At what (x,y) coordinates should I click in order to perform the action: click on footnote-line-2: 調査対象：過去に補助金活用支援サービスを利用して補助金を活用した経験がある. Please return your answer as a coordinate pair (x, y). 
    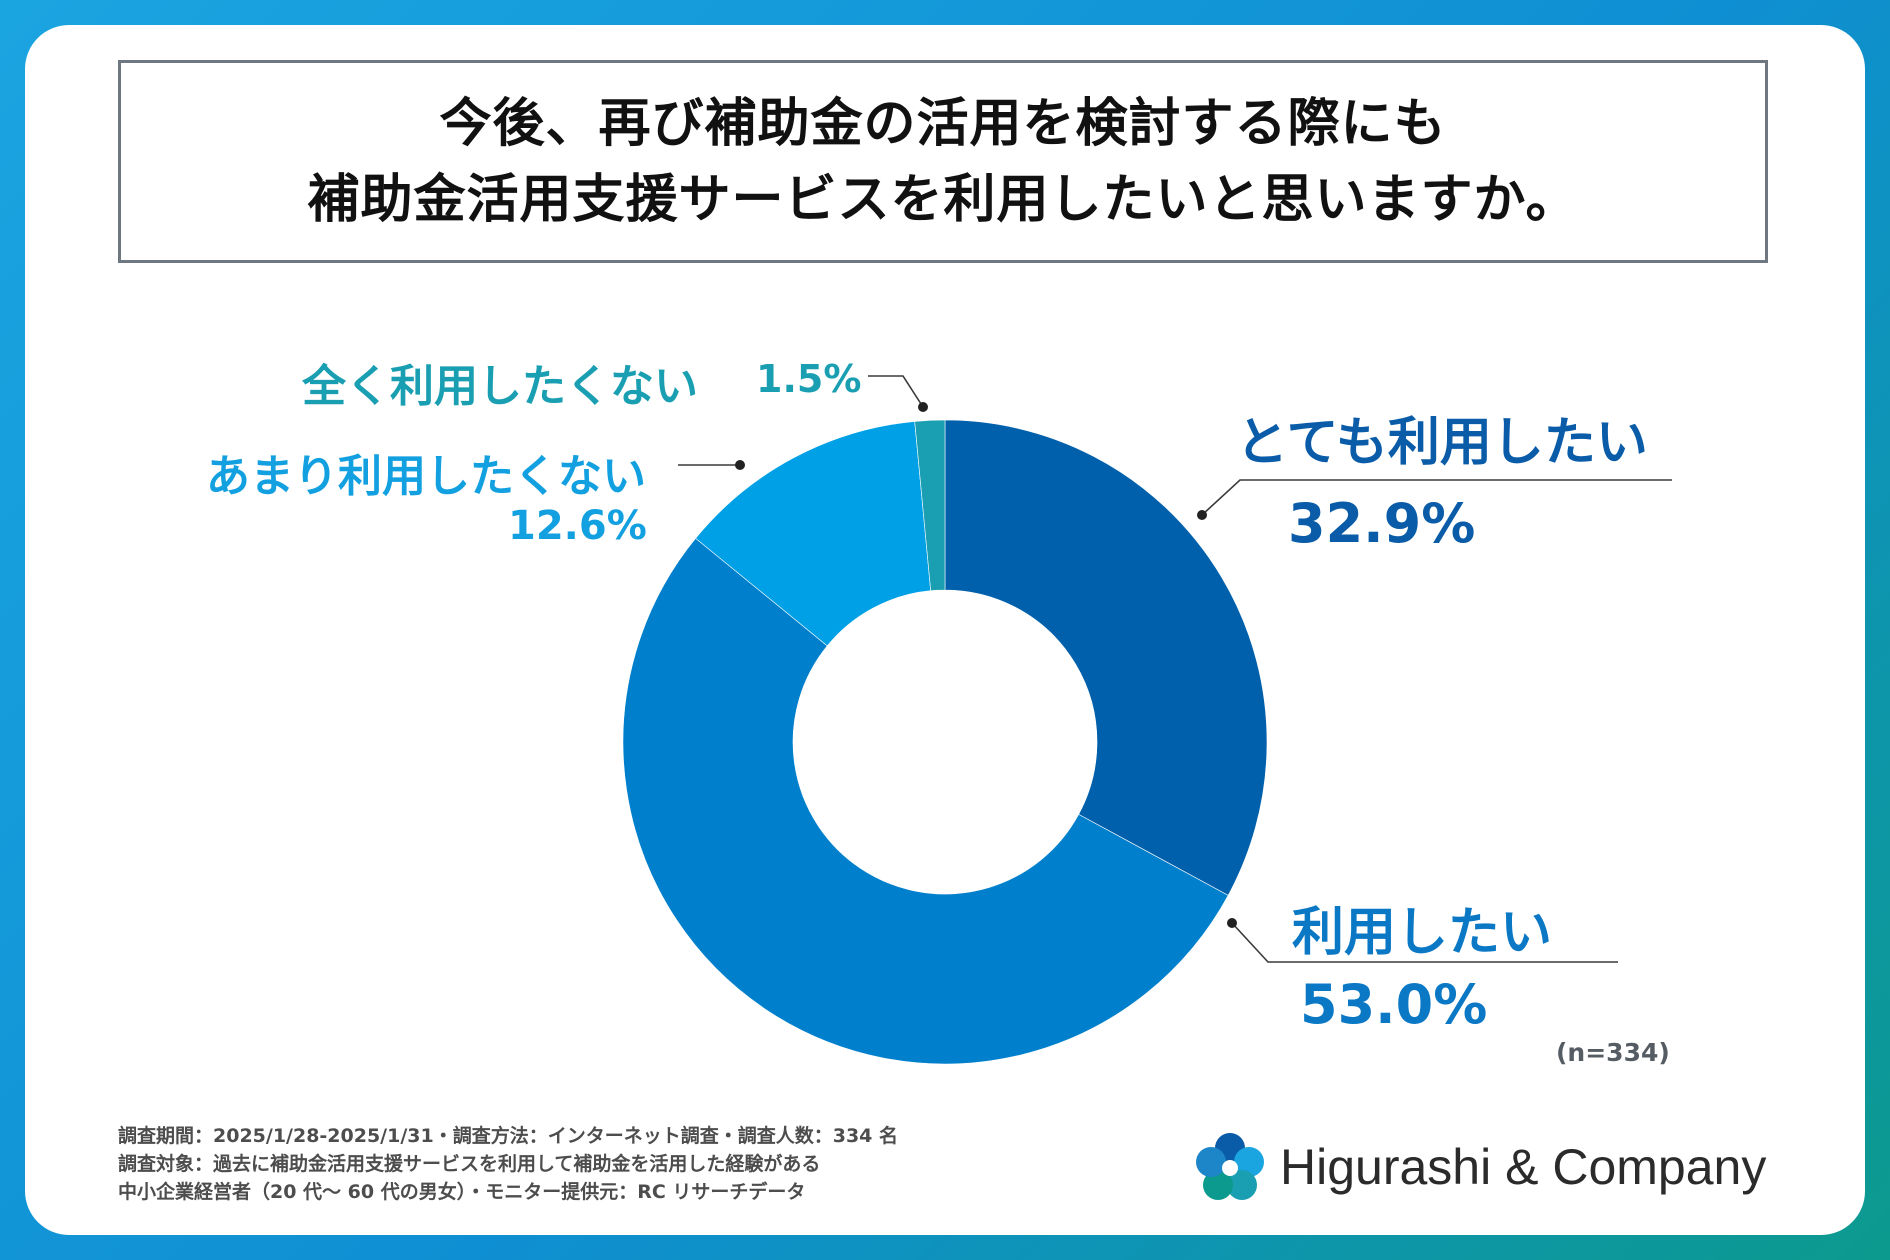
    Looking at the image, I should click on (469, 1164).